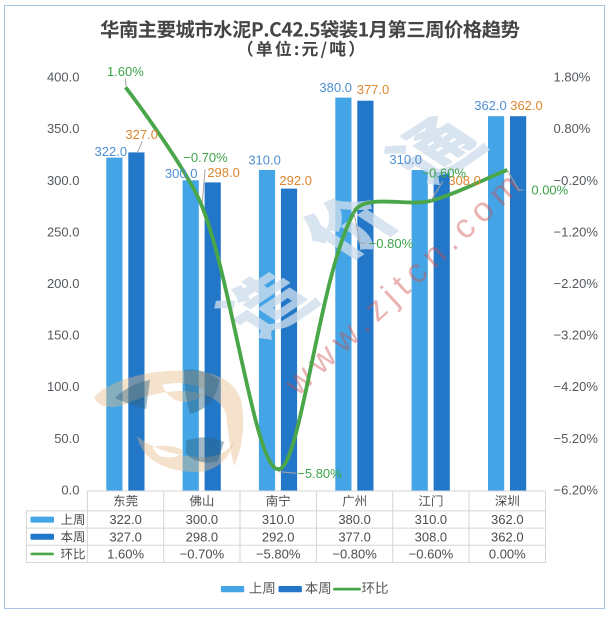  What do you see at coordinates (576, 386) in the screenshot?
I see `svg-text: −4.20%` at bounding box center [576, 386].